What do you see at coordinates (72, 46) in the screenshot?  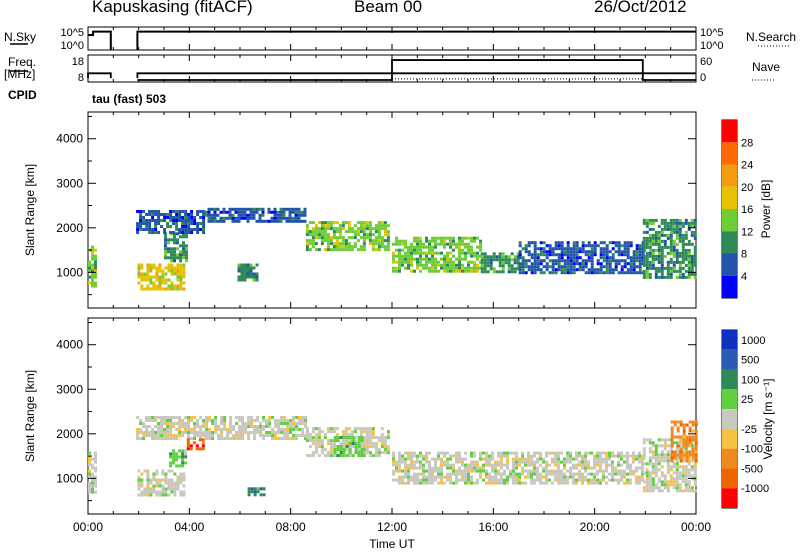 I see `noise-left-tick-bottom: 10^0` at bounding box center [72, 46].